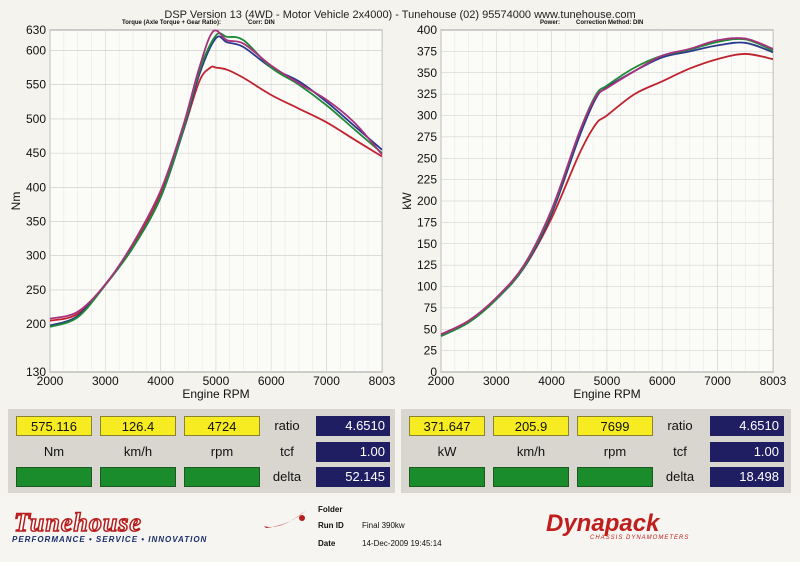 The height and width of the screenshot is (562, 800). Describe the element at coordinates (383, 525) in the screenshot. I see `run-id-value: Final 390kw` at that location.